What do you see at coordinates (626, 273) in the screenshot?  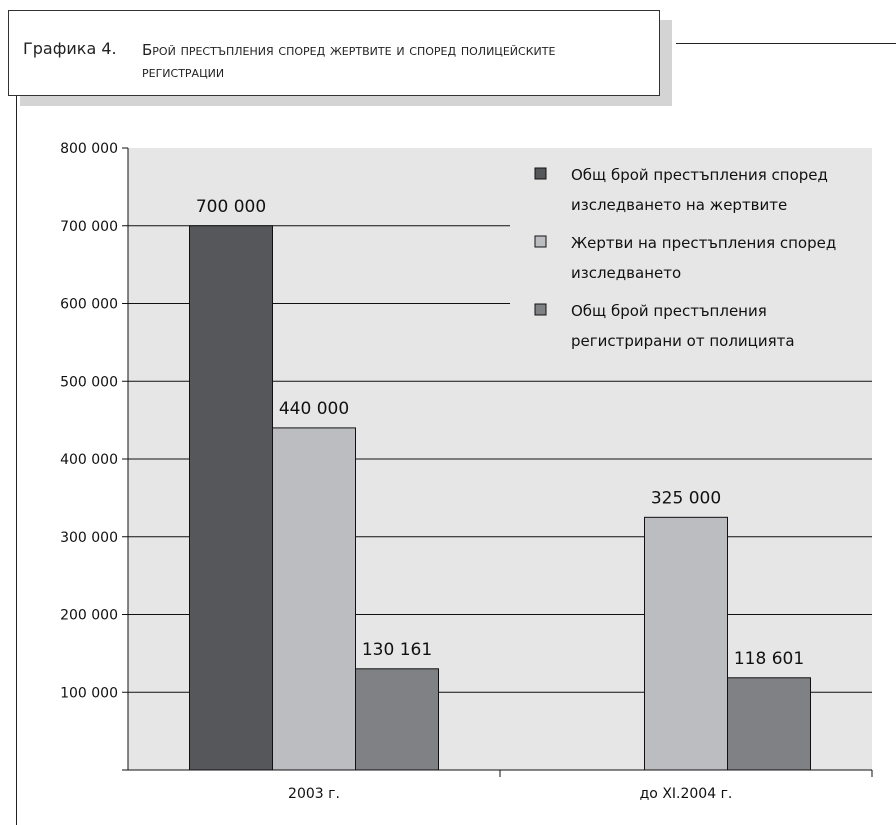 I see `legend-label: изследването` at bounding box center [626, 273].